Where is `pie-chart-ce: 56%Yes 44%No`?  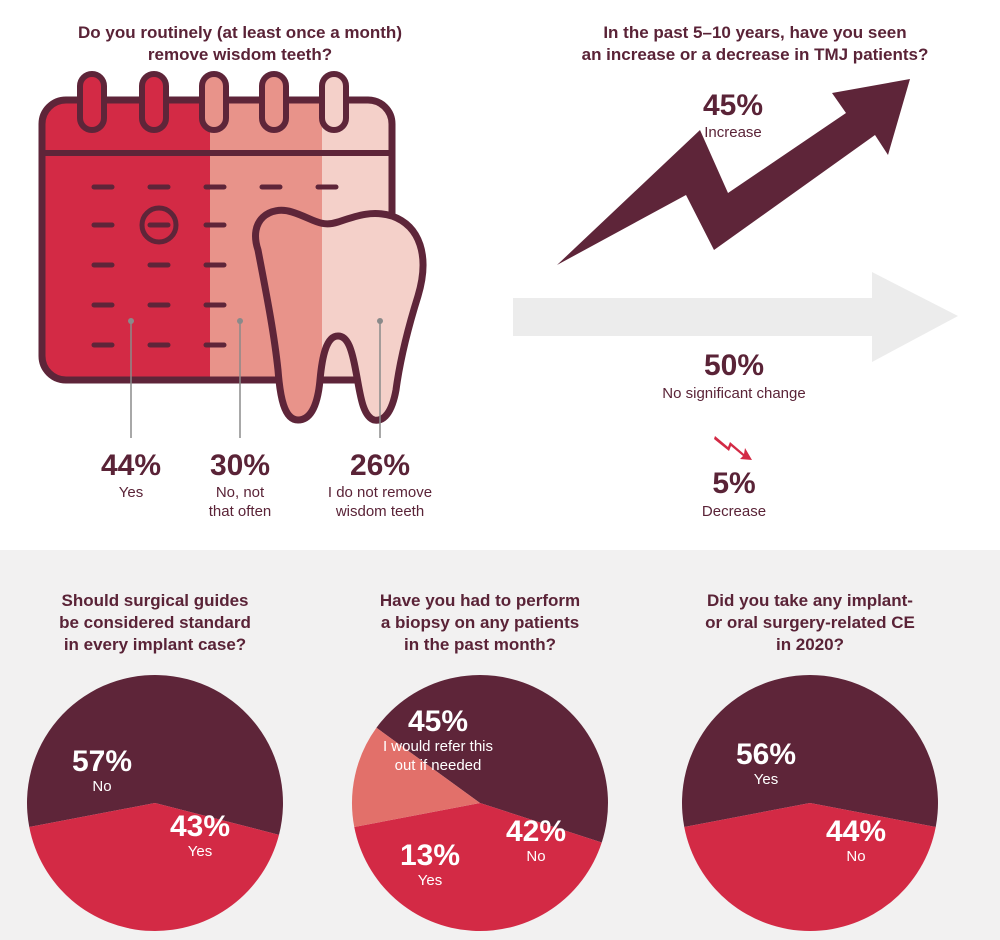 pie-chart-ce: 56%Yes 44%No is located at coordinates (810, 803).